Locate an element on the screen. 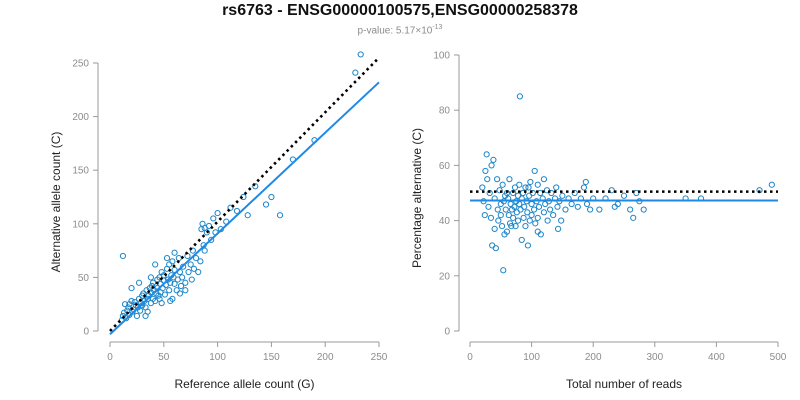 This screenshot has height=400, width=800. right-y-tick-label: 100 is located at coordinates (441, 56).